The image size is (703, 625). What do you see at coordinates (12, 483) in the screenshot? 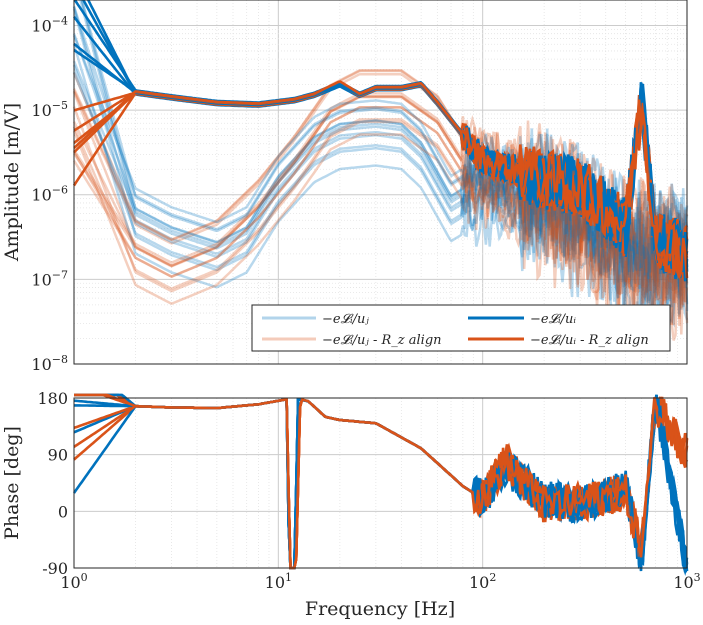
I see `phase-ylabel: Phase [deg]` at bounding box center [12, 483].